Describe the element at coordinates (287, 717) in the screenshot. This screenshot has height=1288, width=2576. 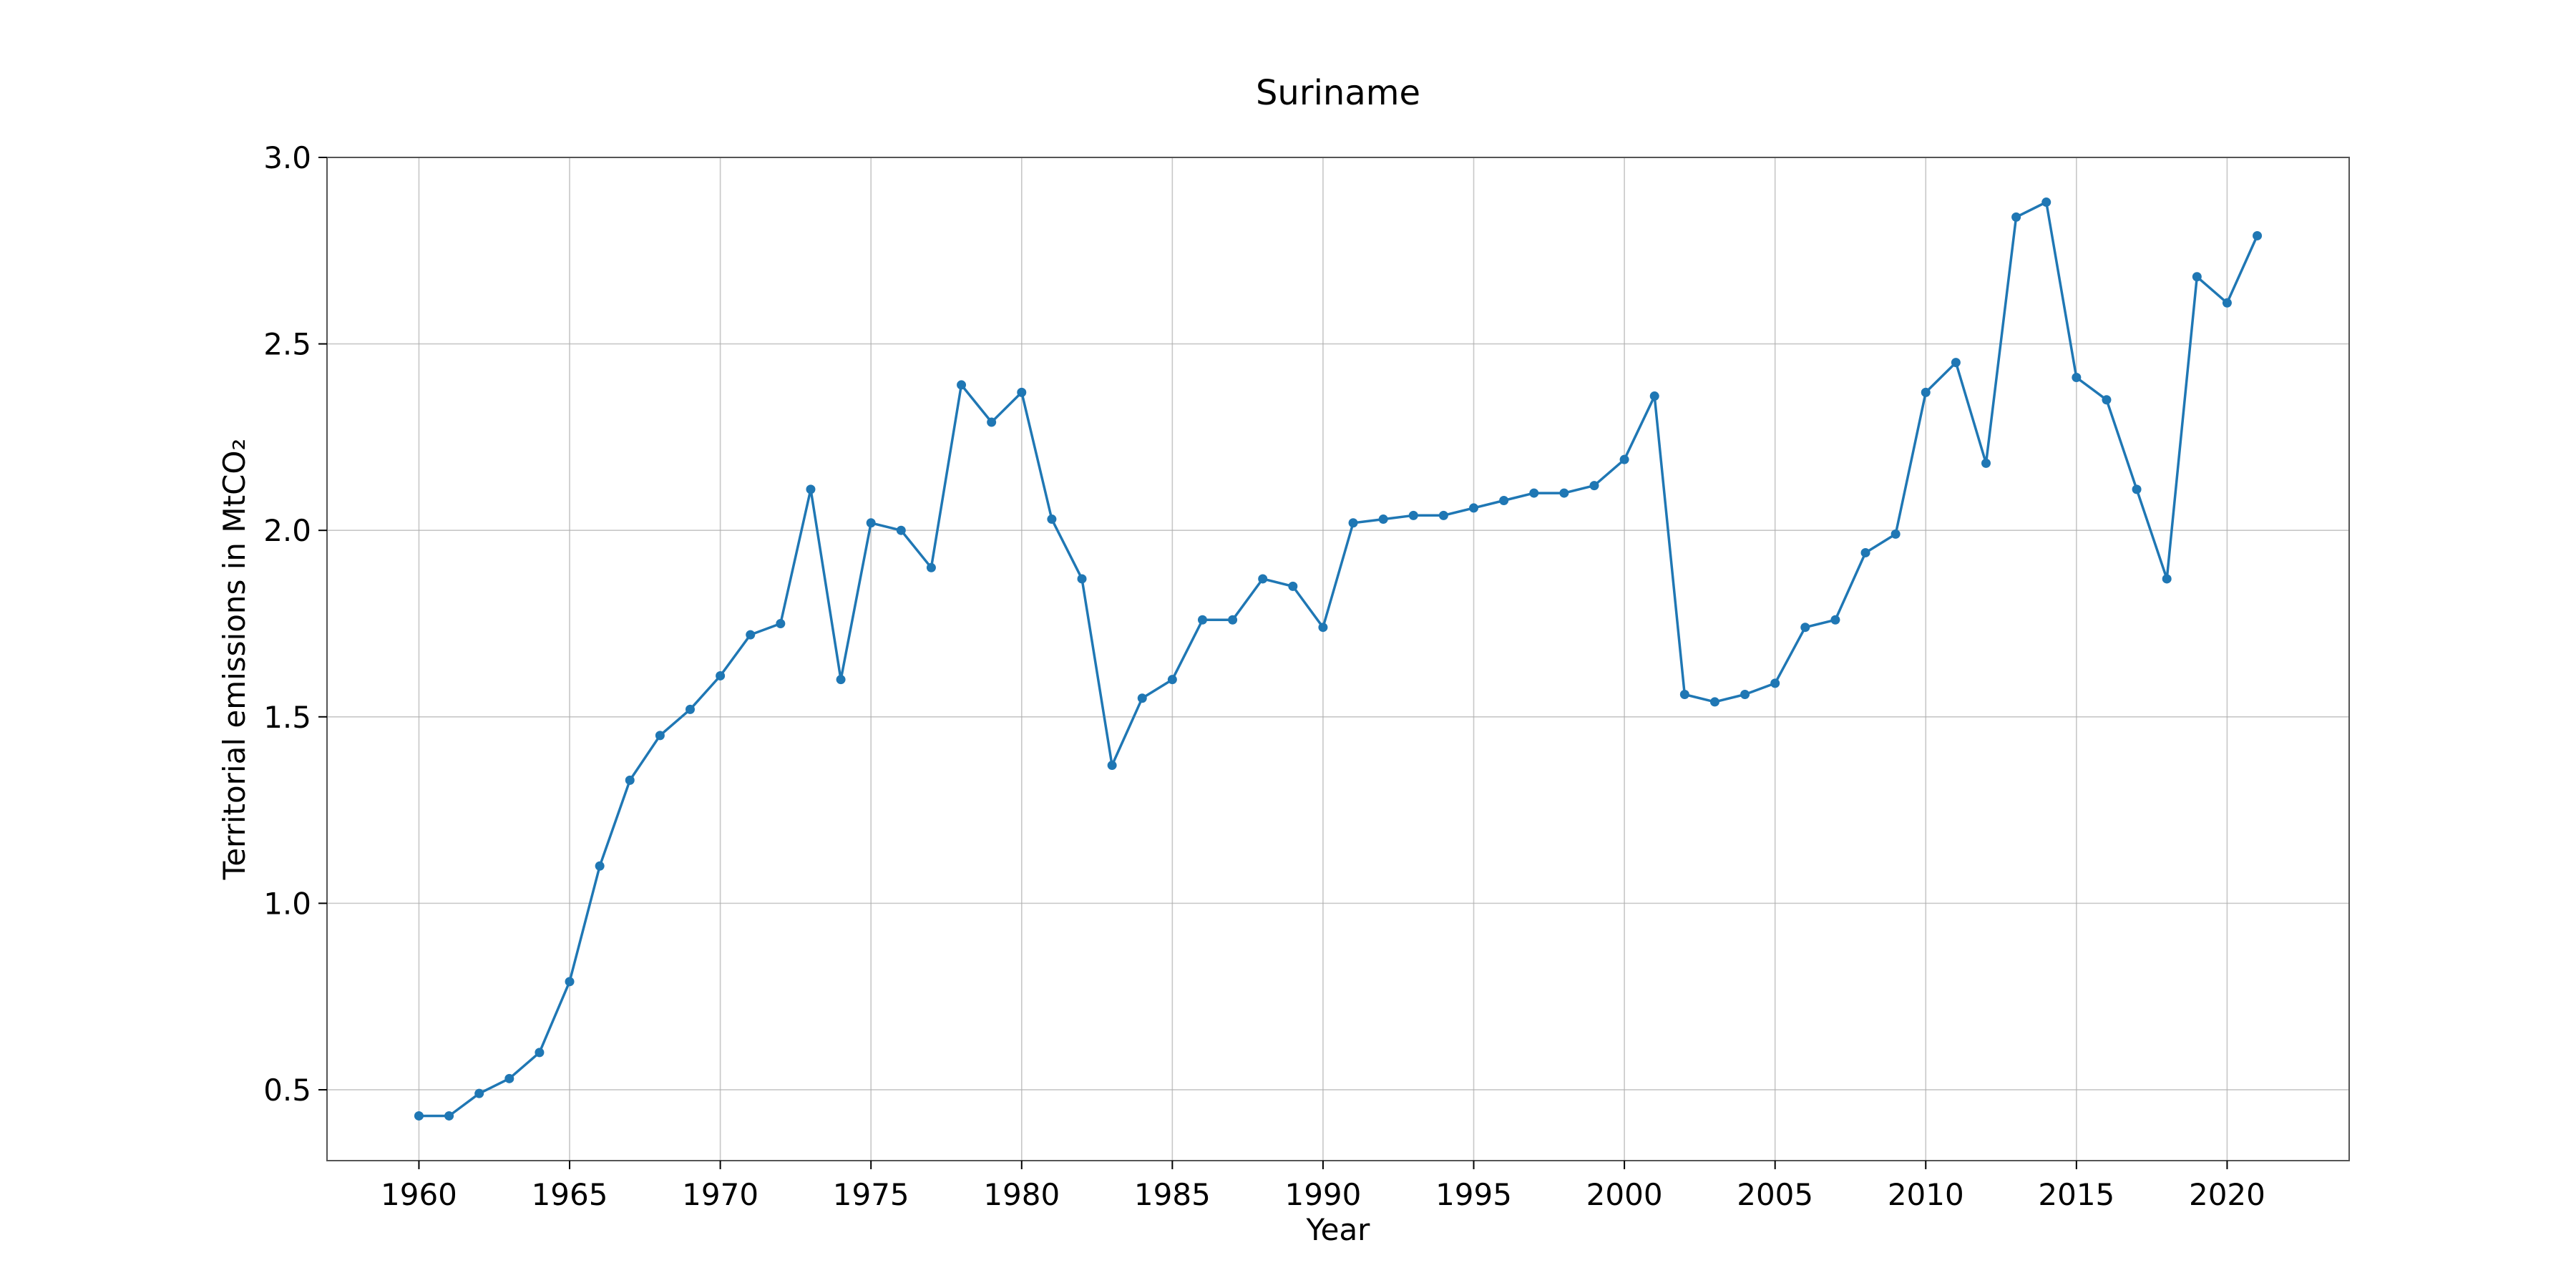
I see `y-tick-label: 1.5` at that location.